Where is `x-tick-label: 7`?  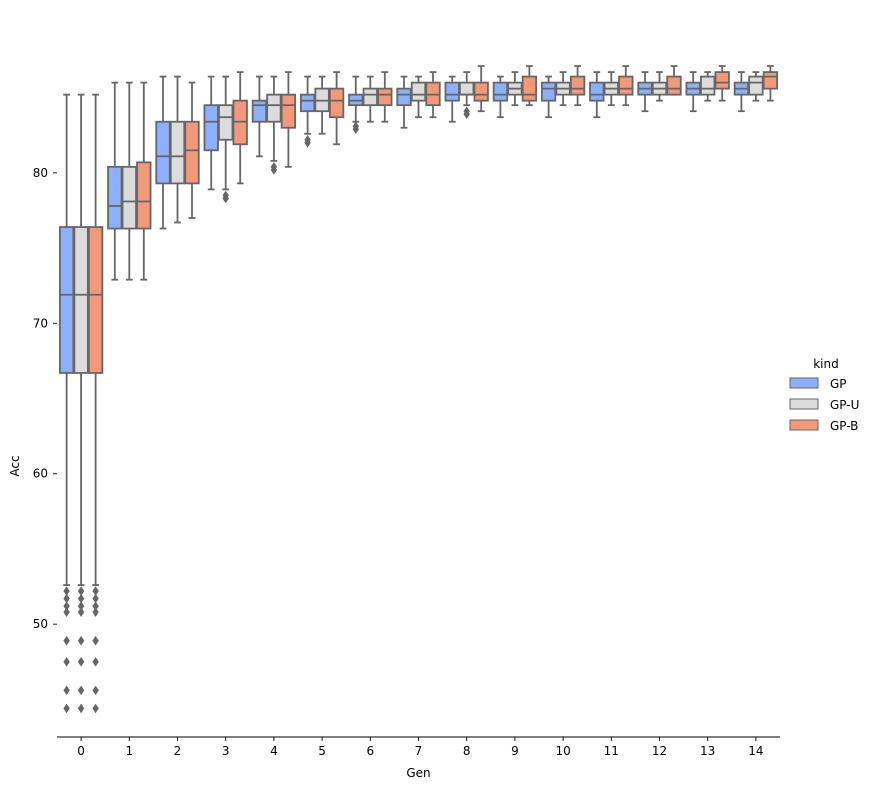 x-tick-label: 7 is located at coordinates (419, 751).